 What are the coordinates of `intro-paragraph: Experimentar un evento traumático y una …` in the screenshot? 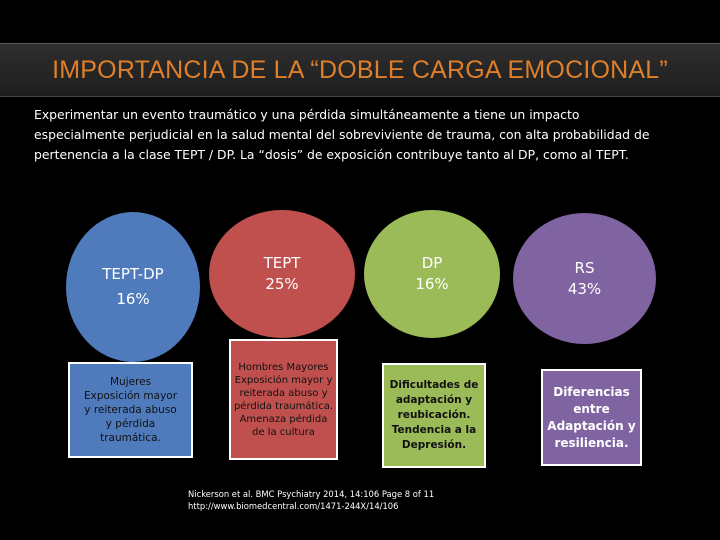 It's located at (364, 135).